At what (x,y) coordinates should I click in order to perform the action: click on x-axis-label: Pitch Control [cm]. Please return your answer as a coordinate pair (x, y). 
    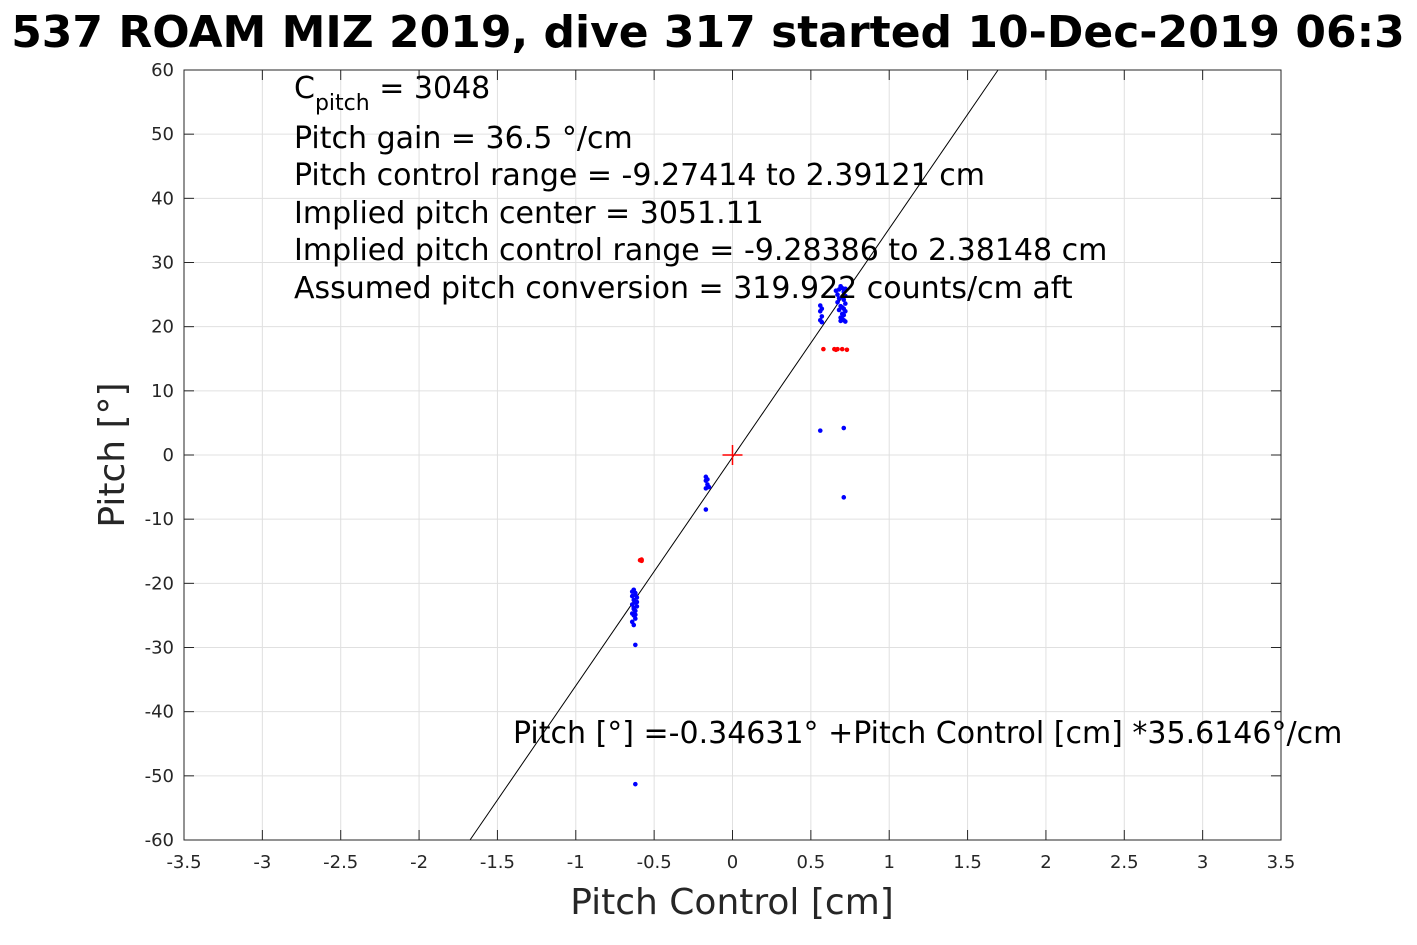
    Looking at the image, I should click on (732, 902).